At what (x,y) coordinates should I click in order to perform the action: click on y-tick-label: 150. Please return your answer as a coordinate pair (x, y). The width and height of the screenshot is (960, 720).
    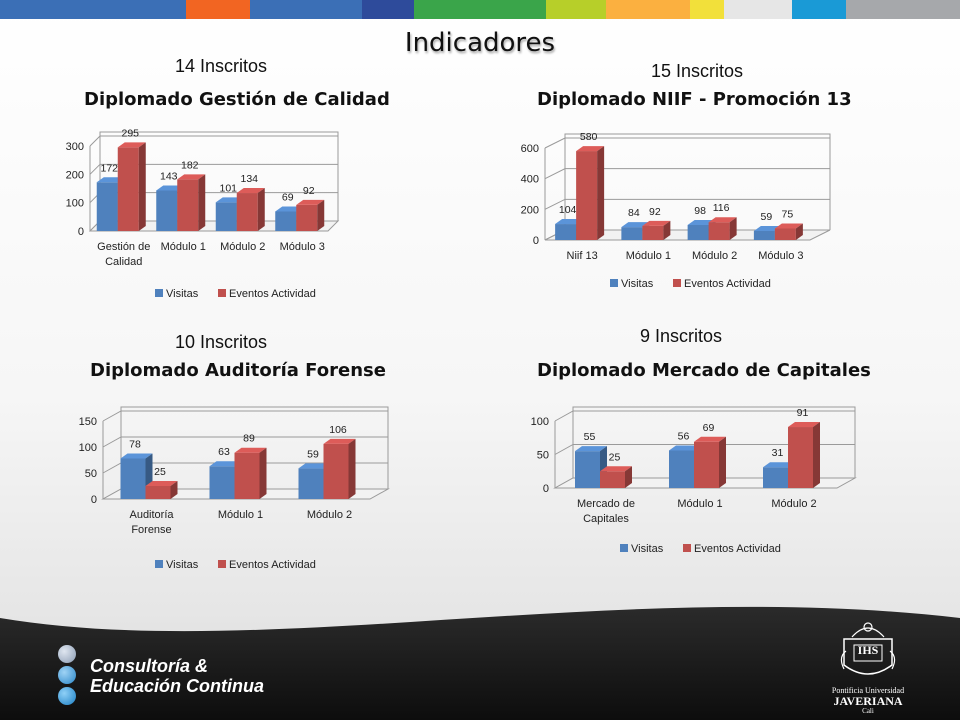
    Looking at the image, I should click on (88, 422).